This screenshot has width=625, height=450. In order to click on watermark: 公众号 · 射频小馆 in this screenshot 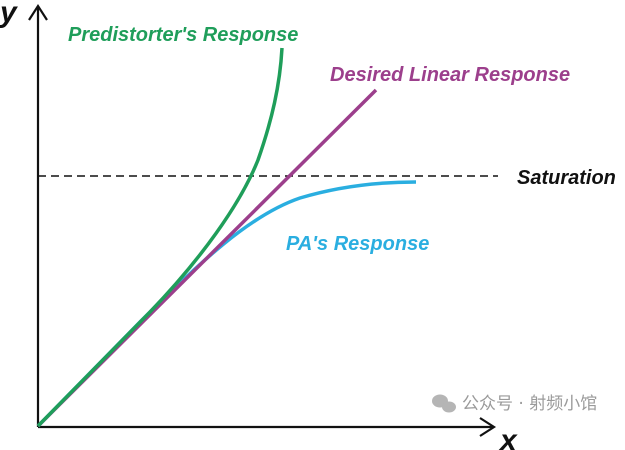, I will do `click(529, 404)`.